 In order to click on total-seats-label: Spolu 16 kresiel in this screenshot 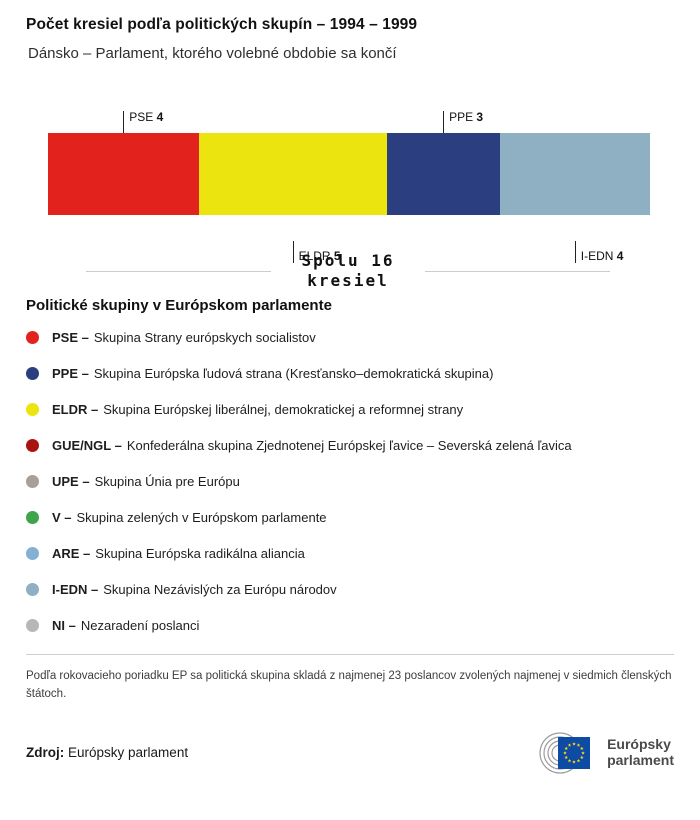, I will do `click(347, 271)`.